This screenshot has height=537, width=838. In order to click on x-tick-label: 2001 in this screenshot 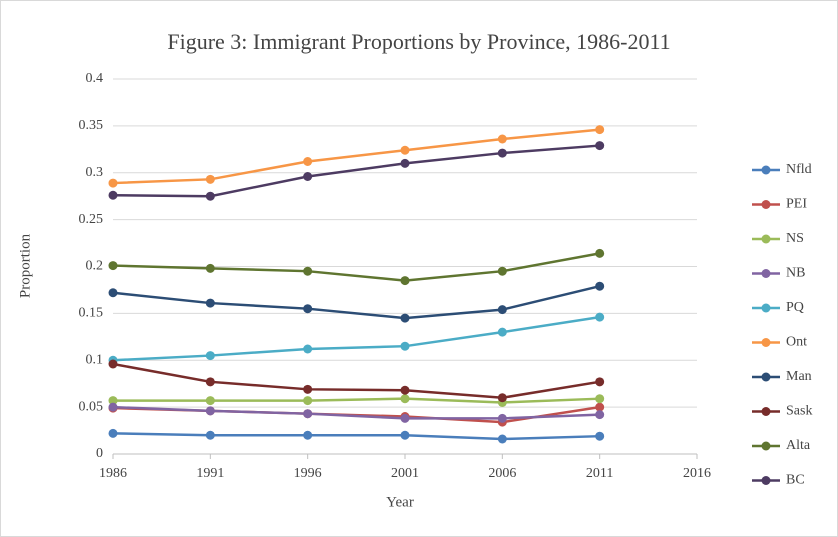, I will do `click(405, 473)`.